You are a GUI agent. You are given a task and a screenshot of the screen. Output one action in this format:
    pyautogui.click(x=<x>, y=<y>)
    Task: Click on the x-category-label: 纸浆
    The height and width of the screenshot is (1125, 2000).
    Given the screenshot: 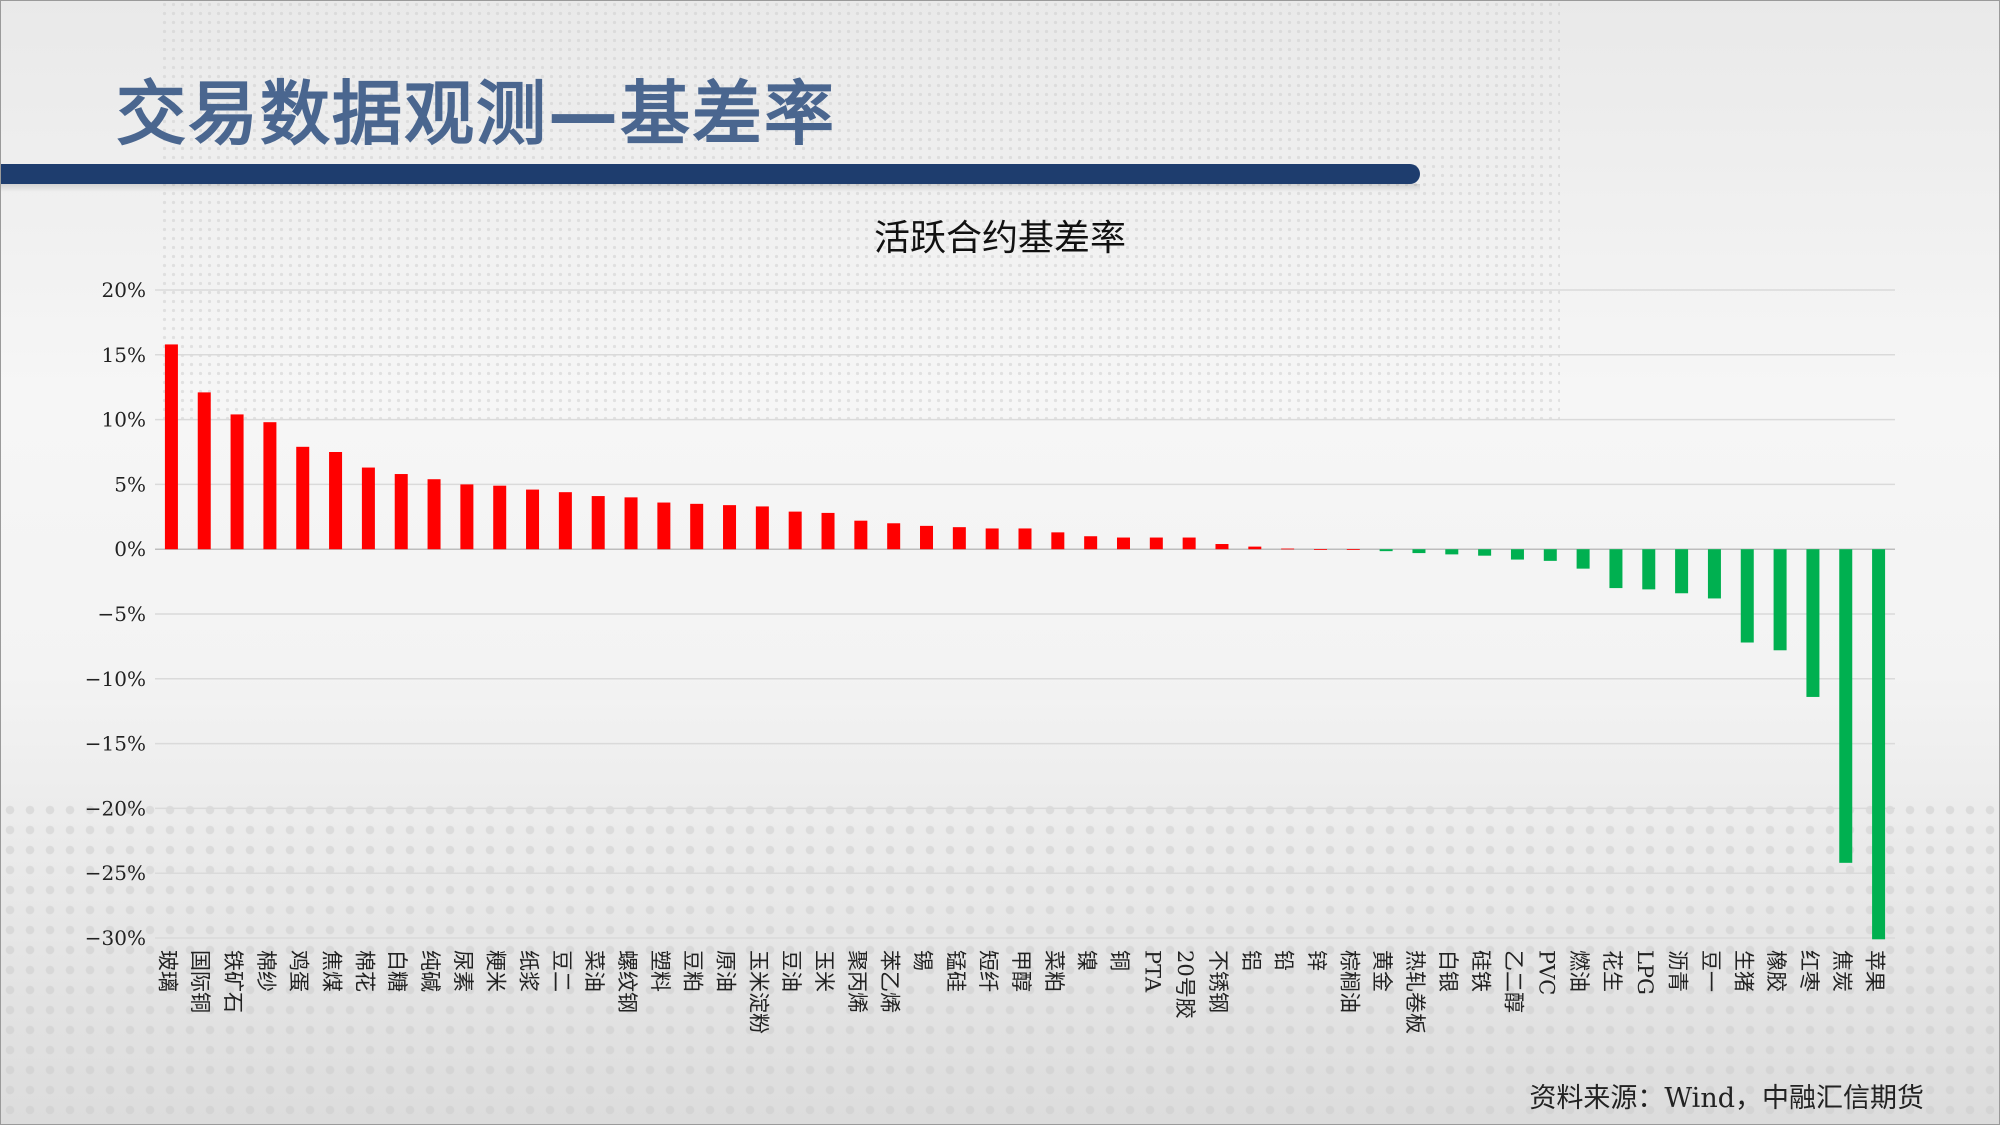 What is the action you would take?
    pyautogui.click(x=529, y=971)
    